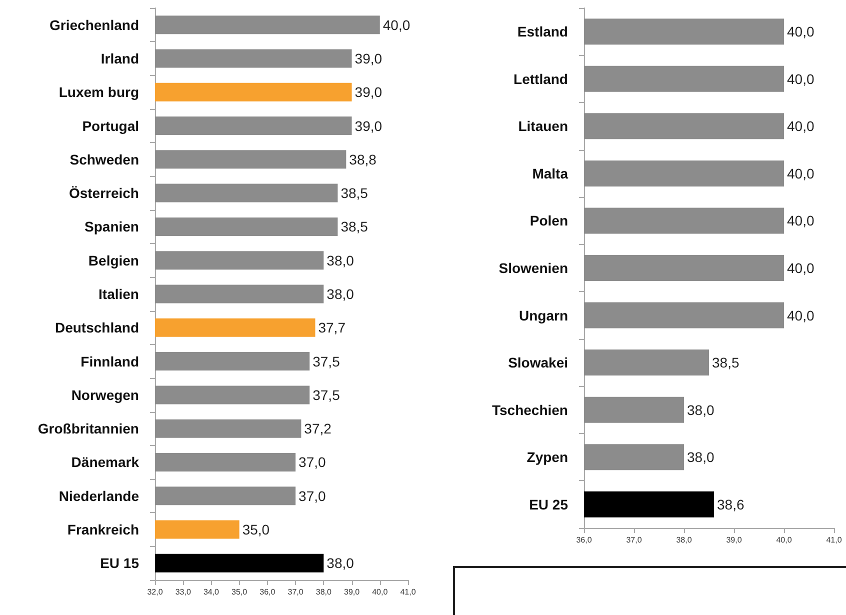  What do you see at coordinates (363, 159) in the screenshot?
I see `data-label: 38,8` at bounding box center [363, 159].